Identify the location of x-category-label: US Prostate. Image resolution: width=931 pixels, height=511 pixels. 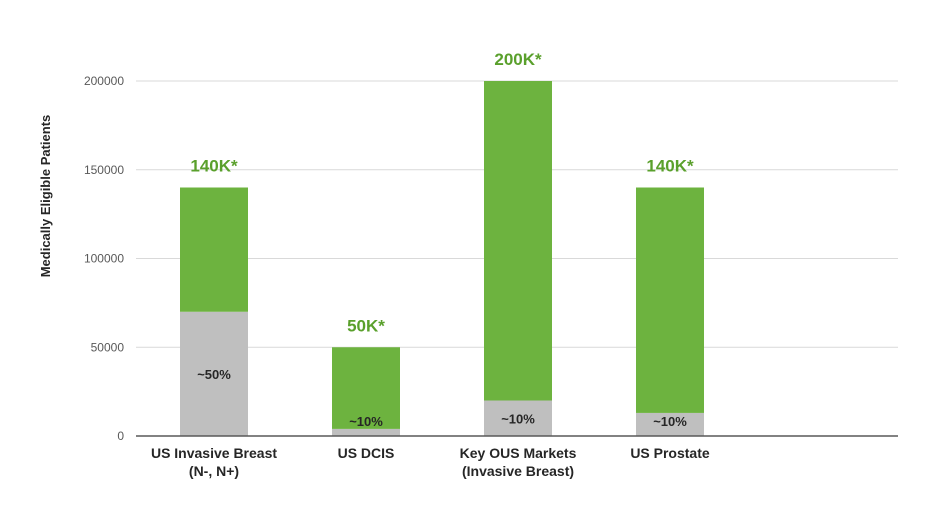
(670, 453).